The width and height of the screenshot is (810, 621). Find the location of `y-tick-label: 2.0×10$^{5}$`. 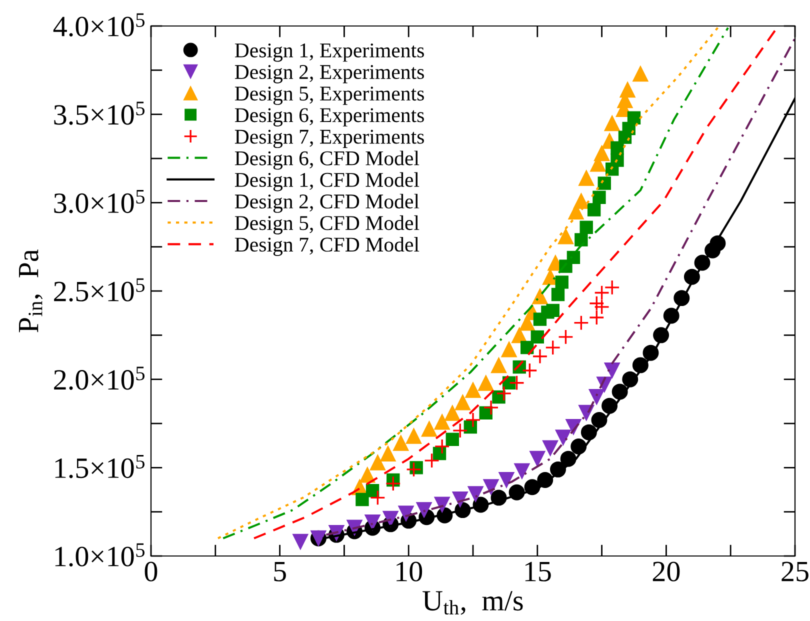

y-tick-label: 2.0×10$^{5}$ is located at coordinates (99, 378).